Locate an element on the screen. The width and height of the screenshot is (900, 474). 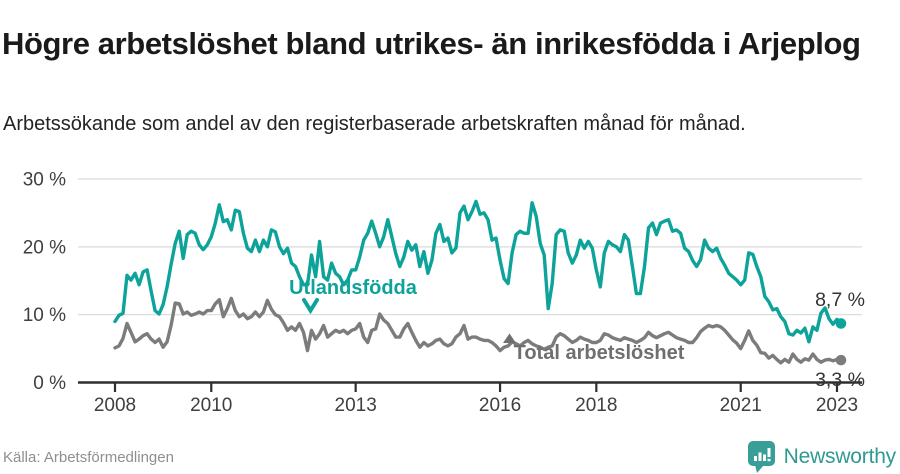
newsworthy-brand: Newsworthy is located at coordinates (821, 457).